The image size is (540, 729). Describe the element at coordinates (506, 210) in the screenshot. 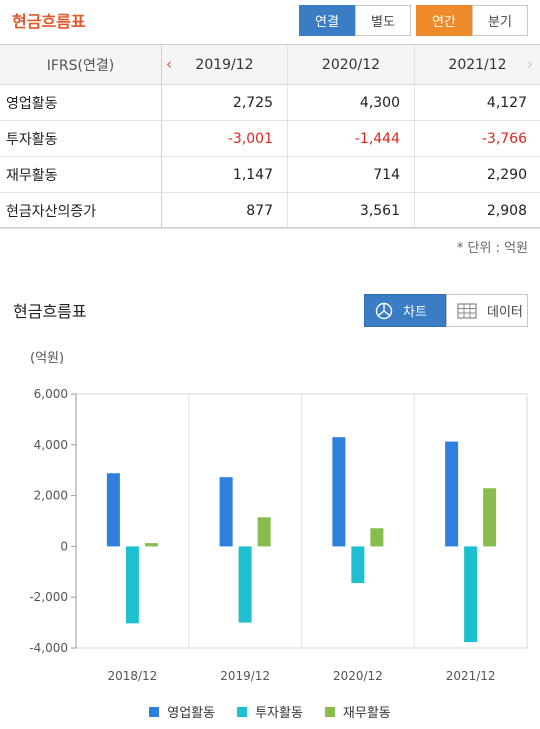

I see `table-cell: 2,908` at that location.